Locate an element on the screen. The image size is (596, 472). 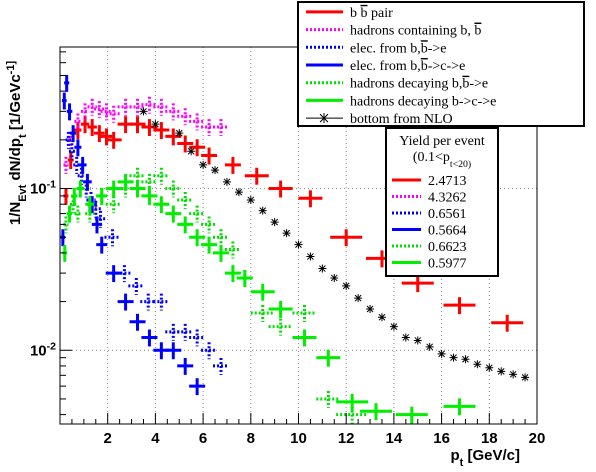
x-tick-label: 12 is located at coordinates (346, 438).